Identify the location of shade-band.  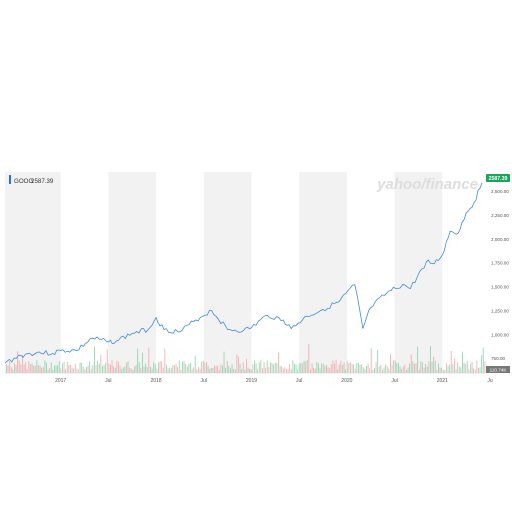
(132, 272).